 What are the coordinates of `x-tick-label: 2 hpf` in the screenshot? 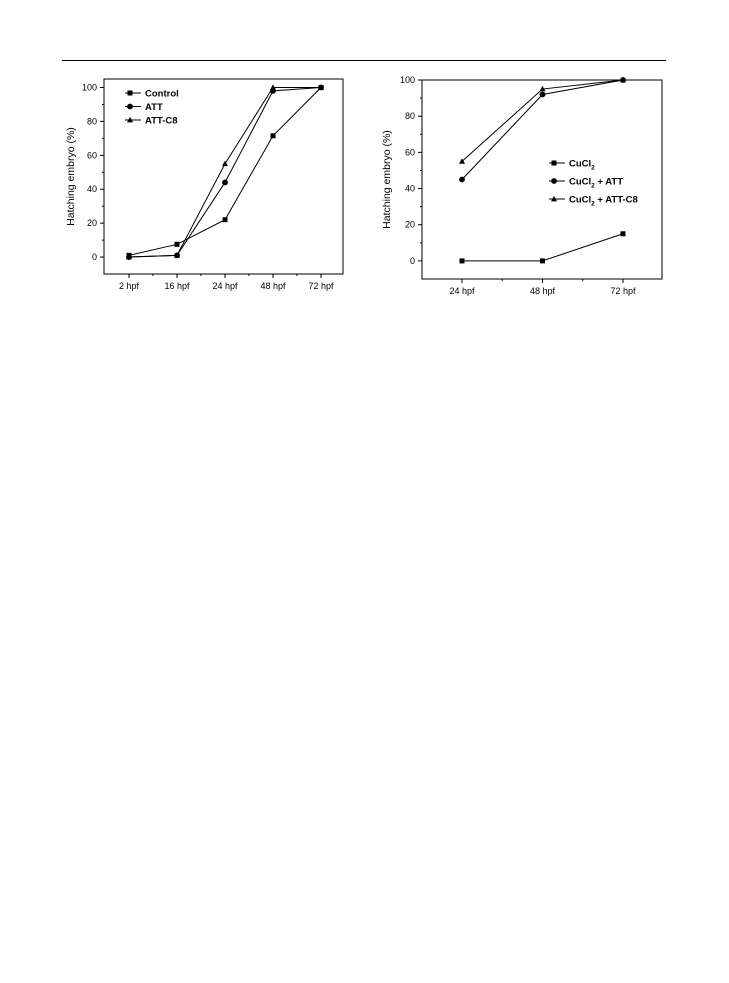 It's located at (129, 286).